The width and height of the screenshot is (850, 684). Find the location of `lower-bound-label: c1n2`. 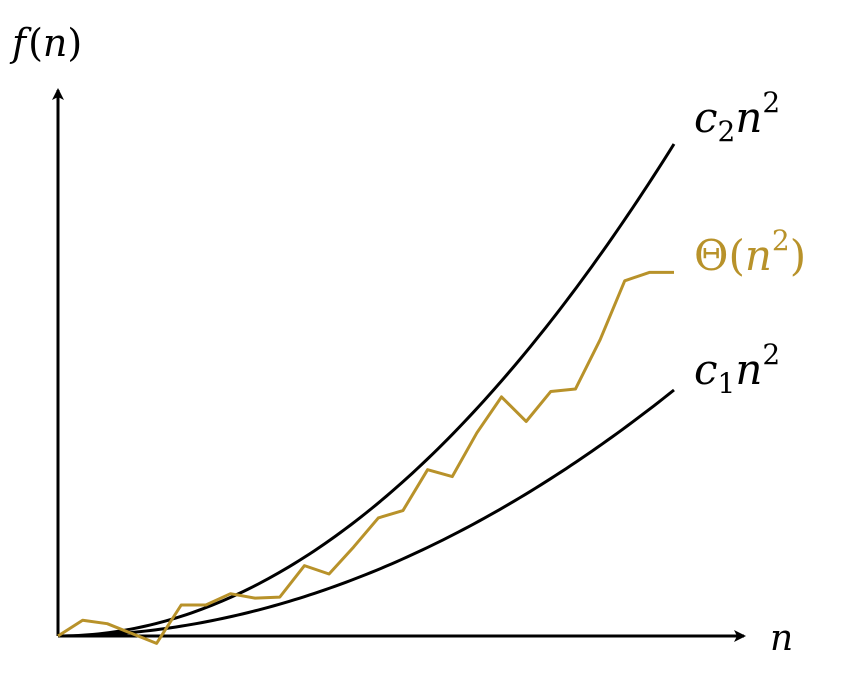

lower-bound-label: c1n2 is located at coordinates (737, 369).